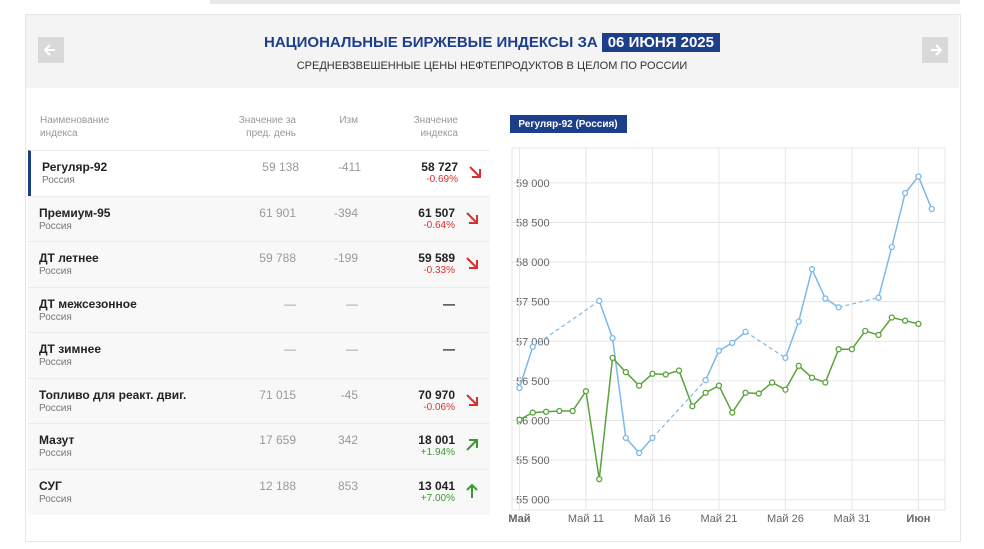  Describe the element at coordinates (585, 2) in the screenshot. I see `top-bar` at that location.